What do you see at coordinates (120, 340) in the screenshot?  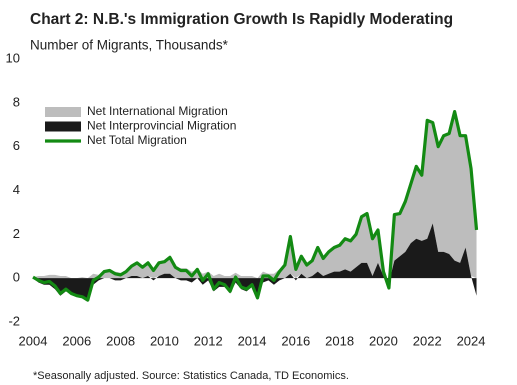 I see `x-tick-label: 2008` at bounding box center [120, 340].